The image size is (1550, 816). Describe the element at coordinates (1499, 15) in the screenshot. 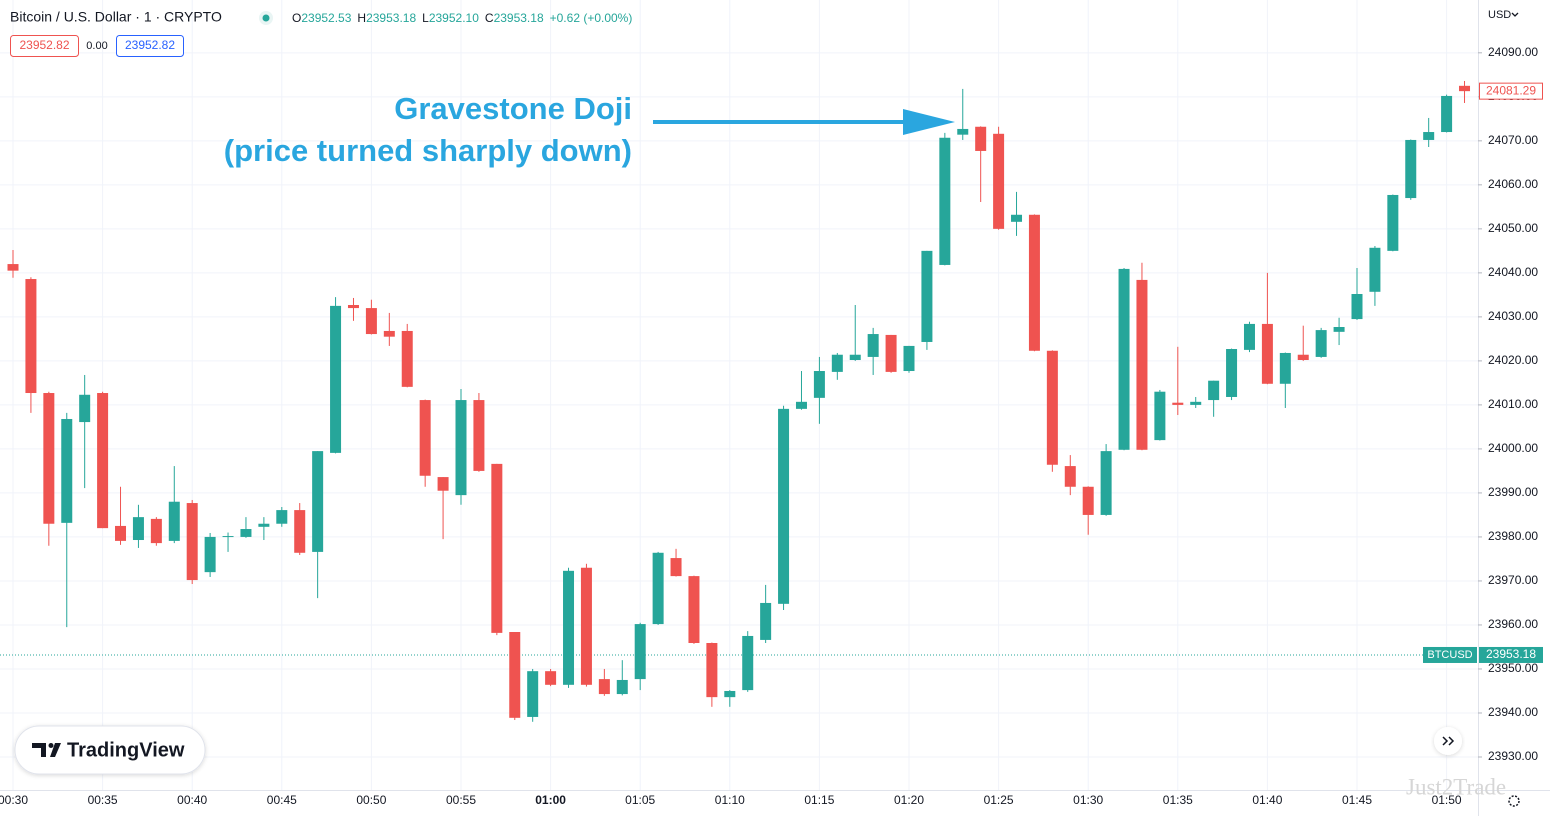

I see `currency-selector: USD` at that location.